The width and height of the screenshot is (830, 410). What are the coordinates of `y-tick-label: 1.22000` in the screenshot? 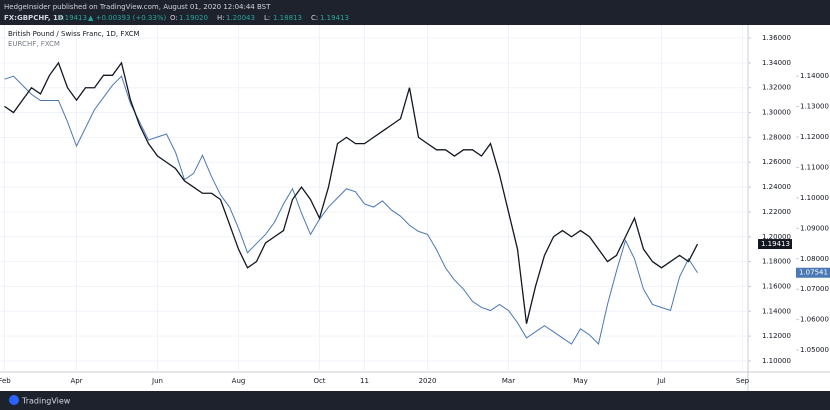 It's located at (776, 212).